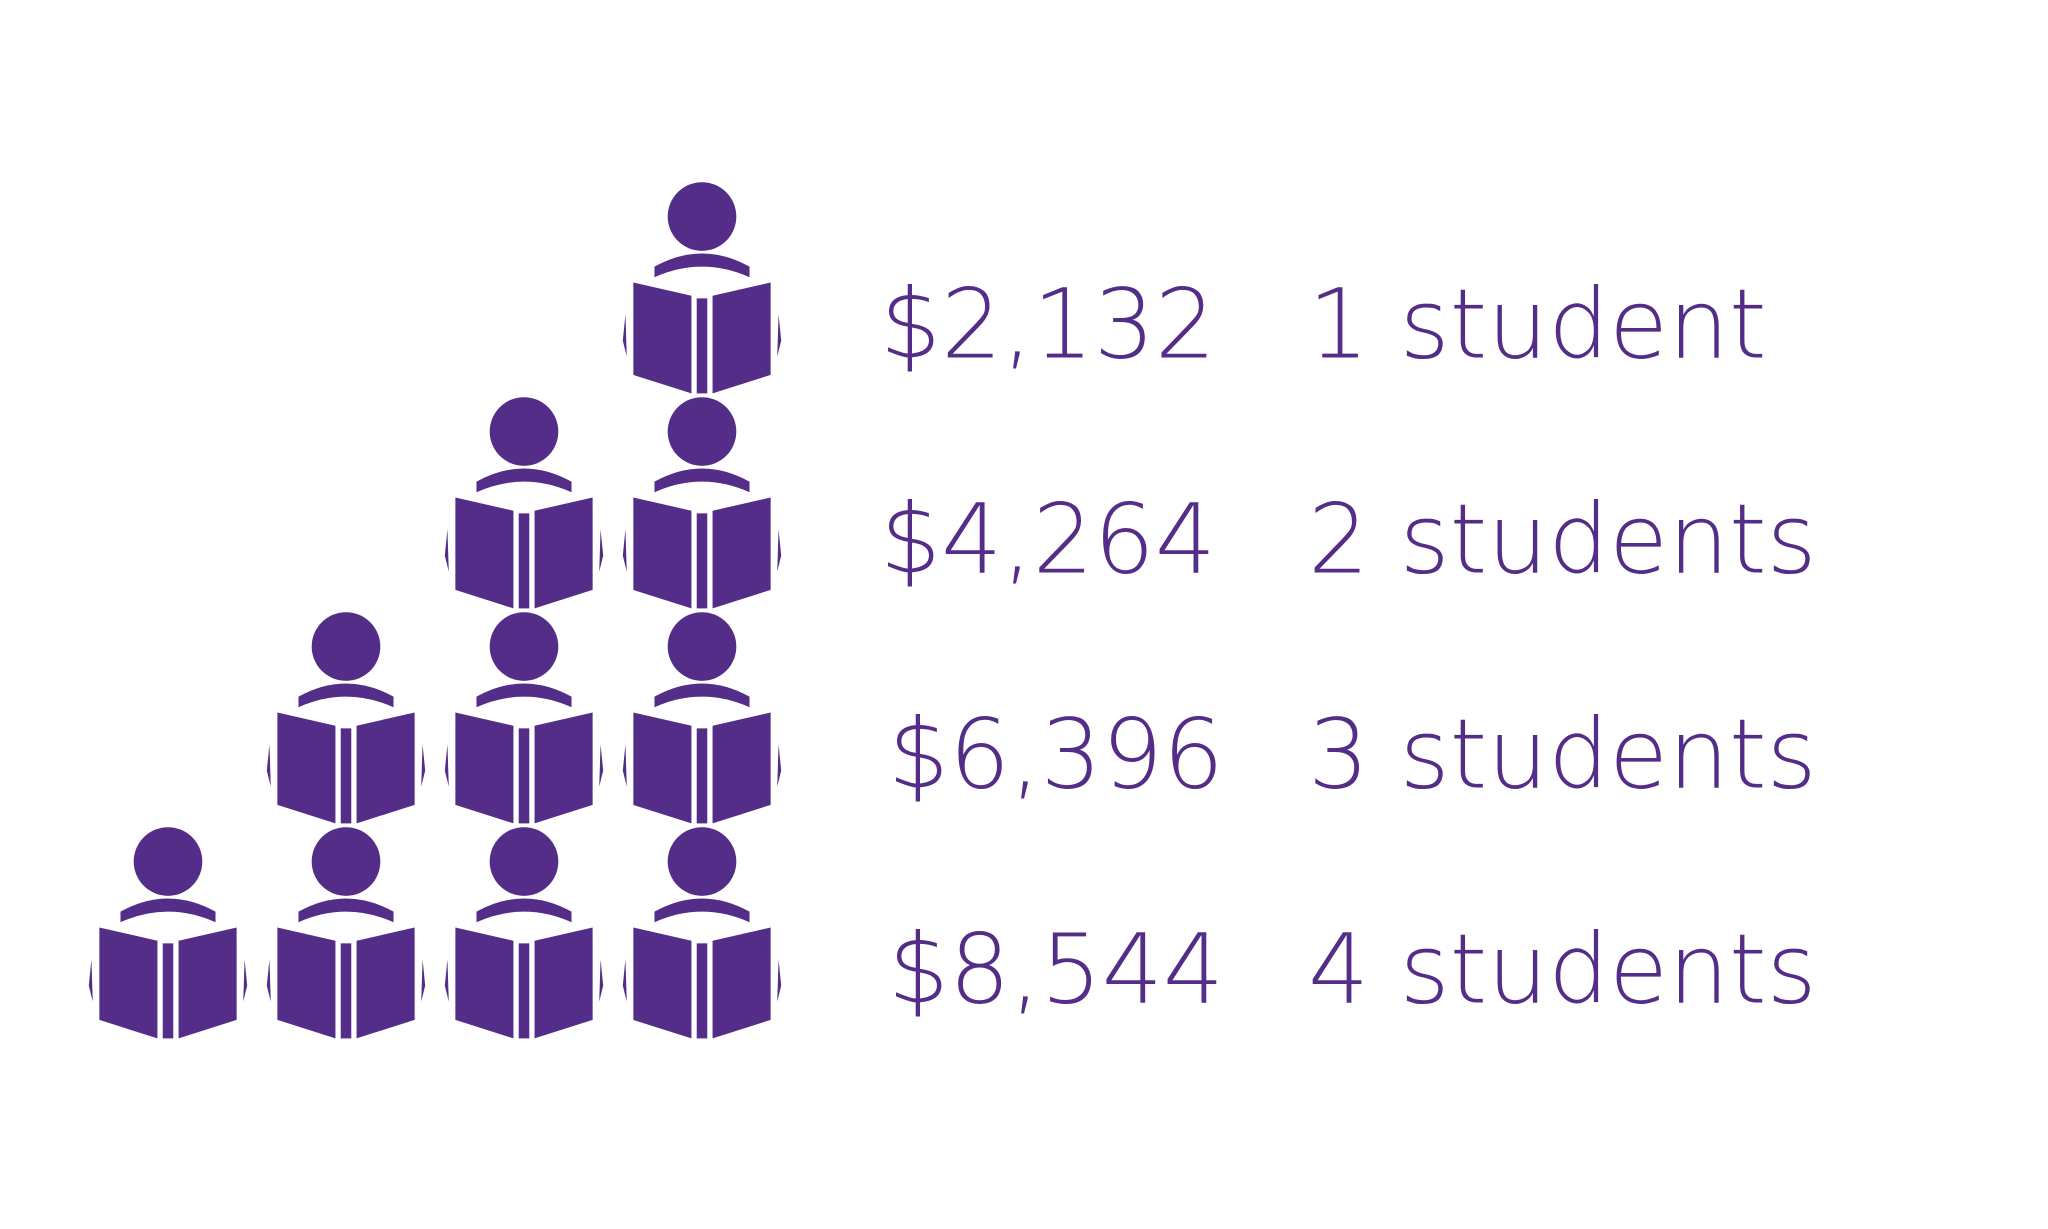 This screenshot has width=2048, height=1229. I want to click on amount: $4,264, so click(1048, 539).